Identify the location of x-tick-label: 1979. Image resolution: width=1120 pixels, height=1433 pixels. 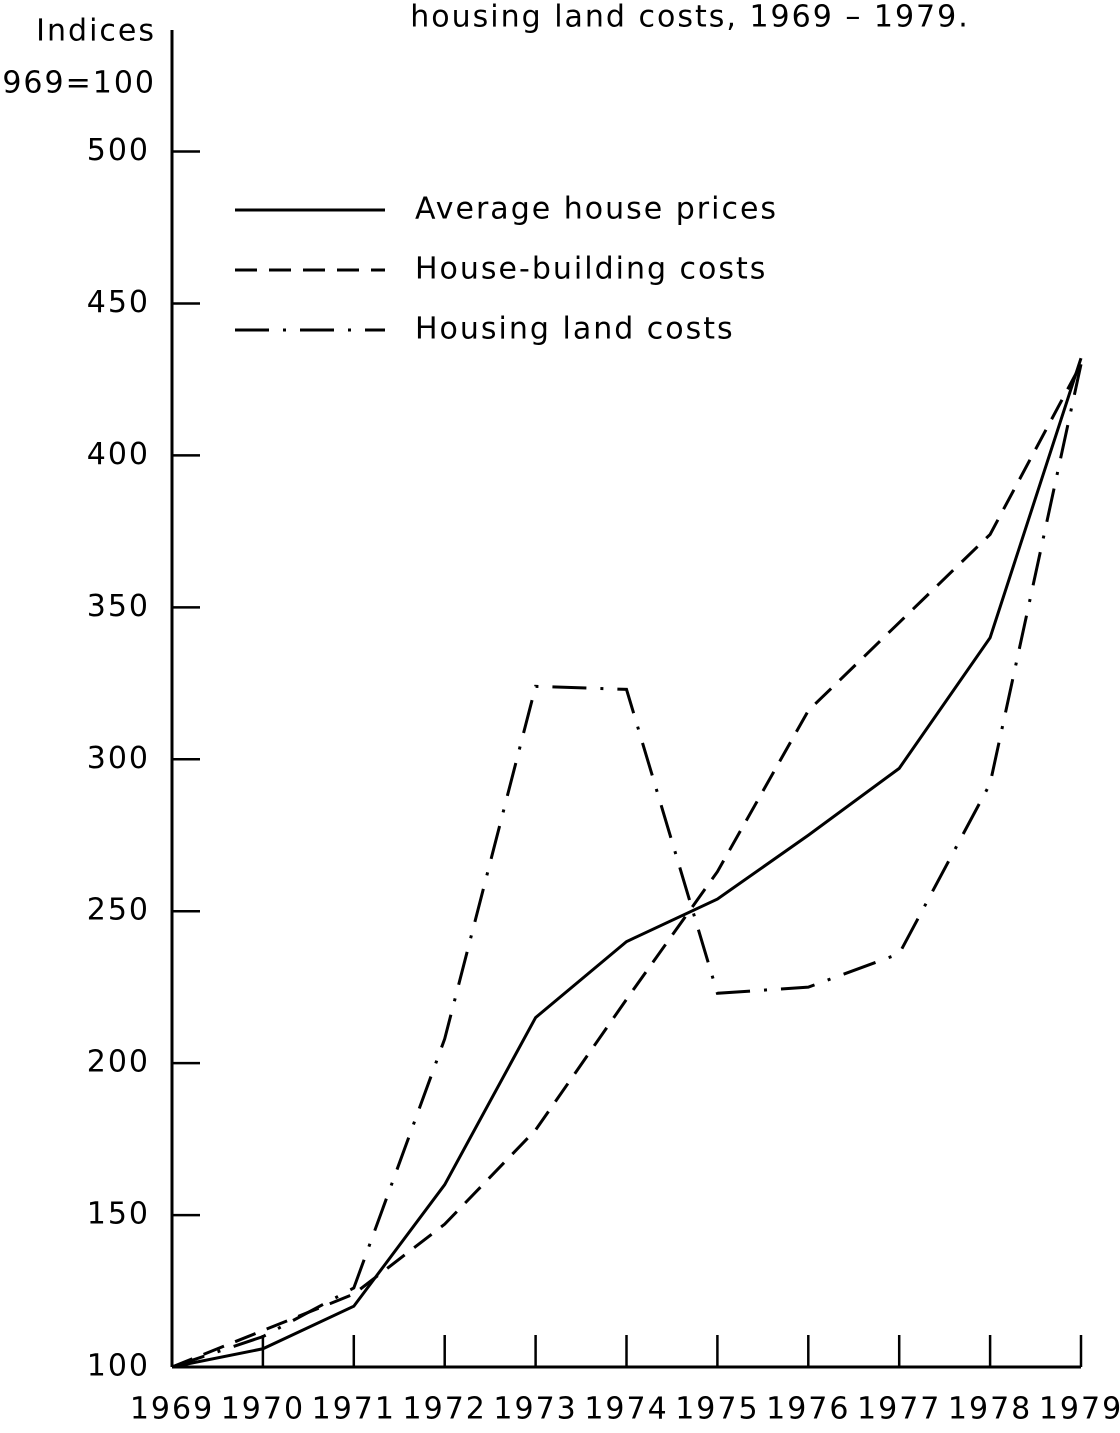
(1079, 1409).